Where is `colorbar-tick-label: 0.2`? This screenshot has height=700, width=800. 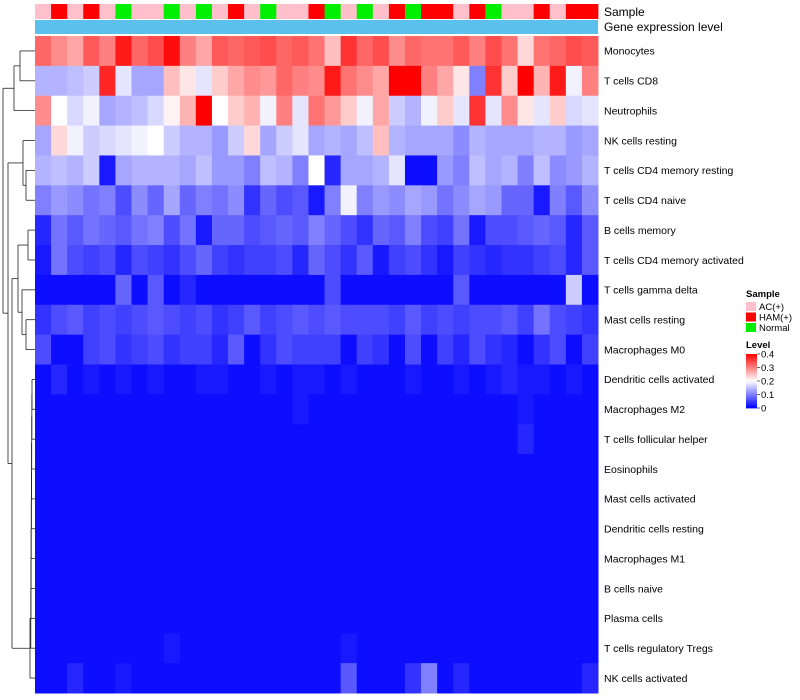 colorbar-tick-label: 0.2 is located at coordinates (767, 382).